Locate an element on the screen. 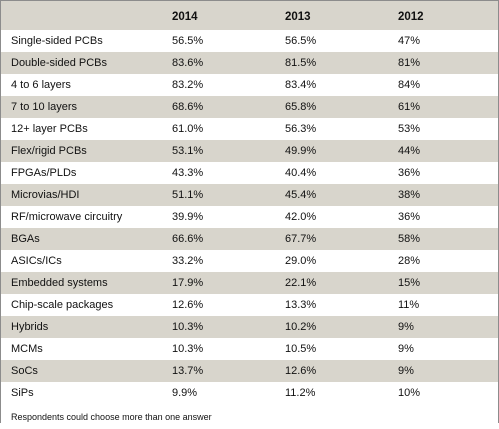 This screenshot has height=429, width=499. table-row: 4 to 6 layers 83.2% 83.4% 84% is located at coordinates (249, 85).